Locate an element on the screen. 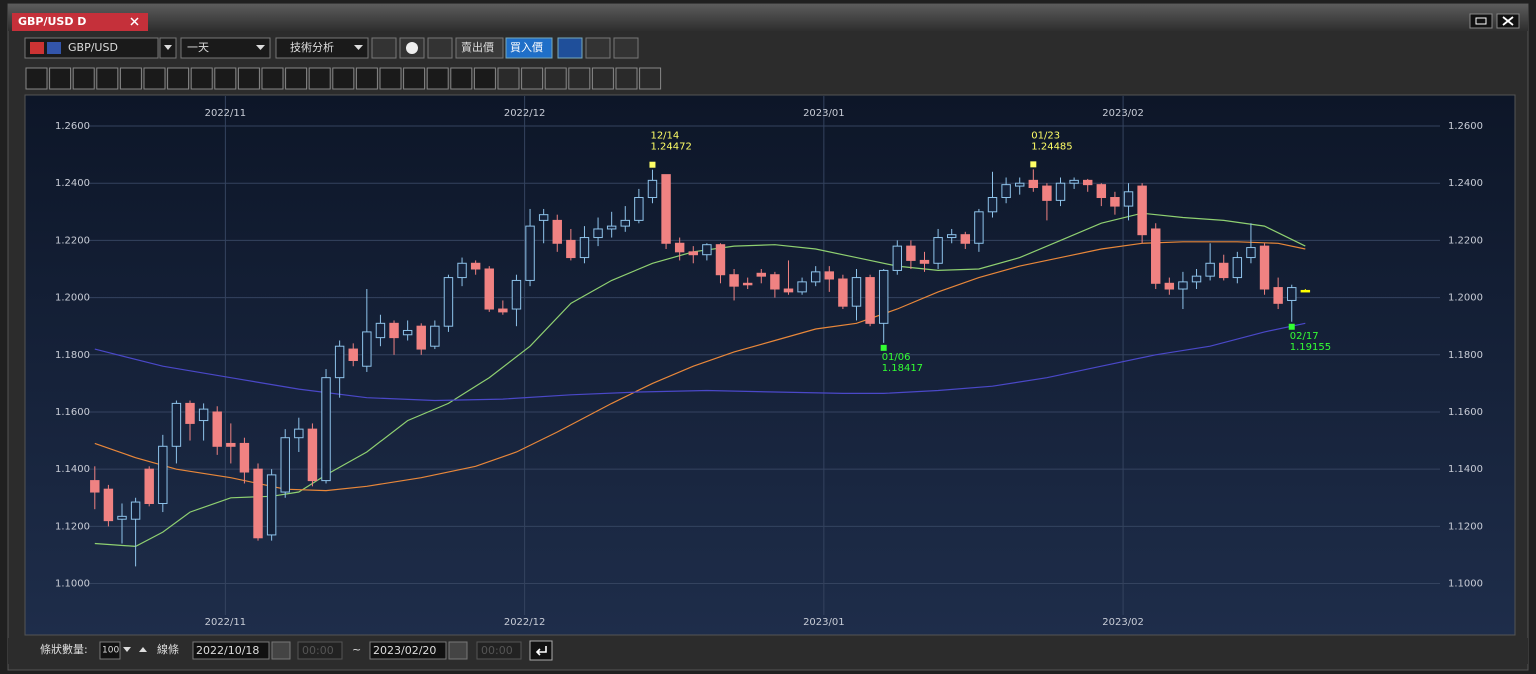  indicator-button is located at coordinates (570, 48).